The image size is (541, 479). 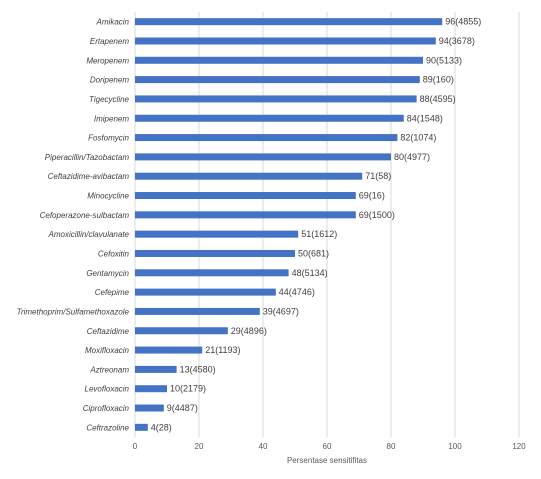 I want to click on x-tick-label: 100, so click(x=455, y=446).